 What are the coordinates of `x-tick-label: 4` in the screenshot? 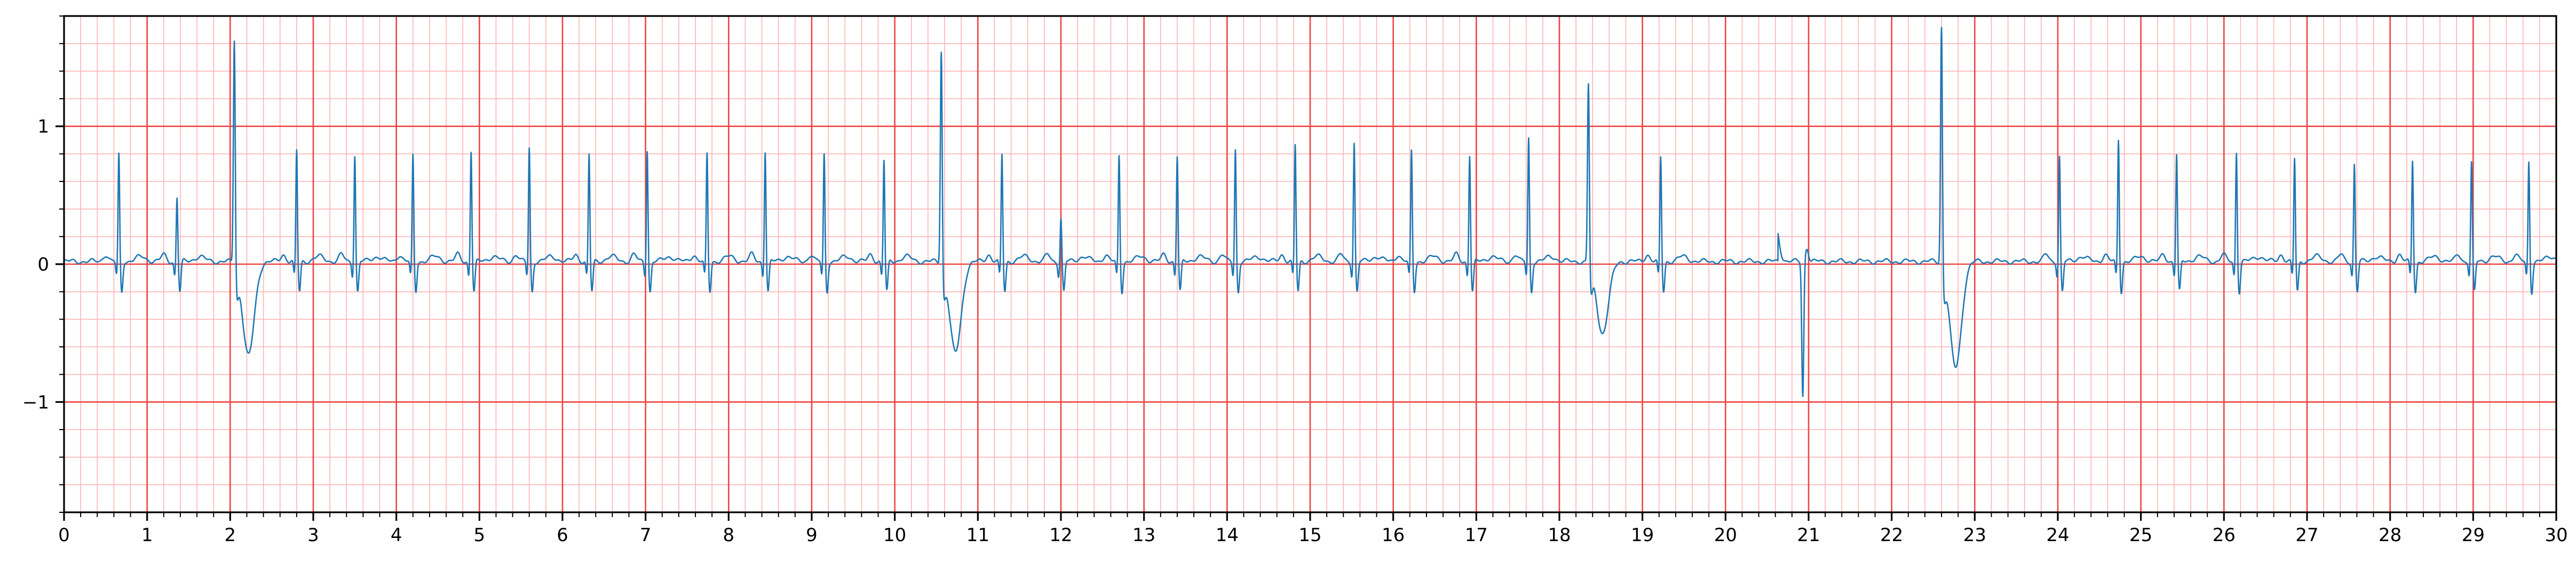 It's located at (396, 535).